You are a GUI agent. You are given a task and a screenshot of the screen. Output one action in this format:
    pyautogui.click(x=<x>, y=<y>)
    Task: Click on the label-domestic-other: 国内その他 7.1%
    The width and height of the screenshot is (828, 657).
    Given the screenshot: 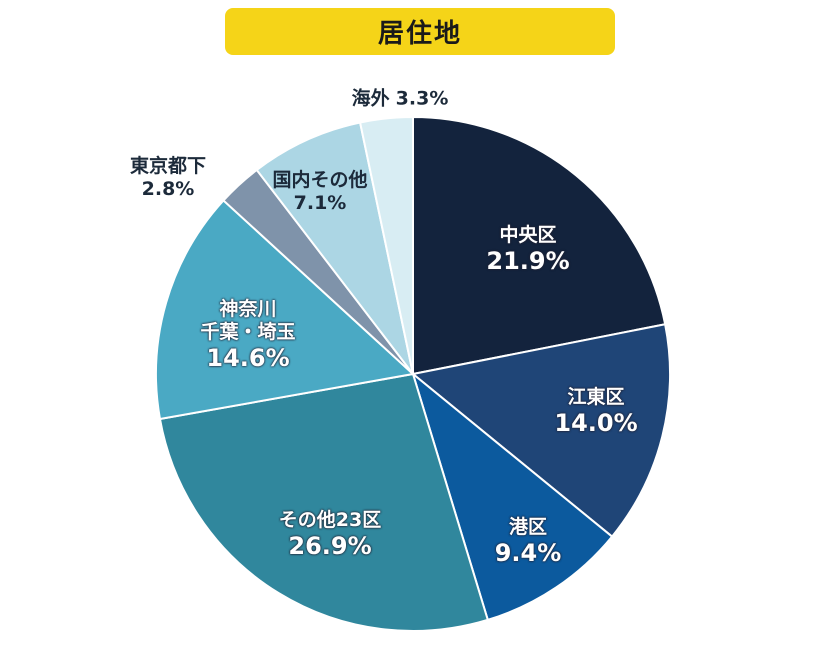 What is the action you would take?
    pyautogui.click(x=319, y=192)
    